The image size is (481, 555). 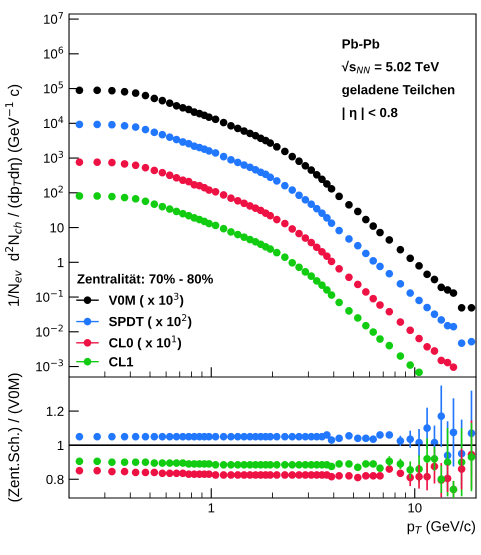 What do you see at coordinates (150, 321) in the screenshot?
I see `legend-label: SPDT ( x 10$^{2}$)` at bounding box center [150, 321].